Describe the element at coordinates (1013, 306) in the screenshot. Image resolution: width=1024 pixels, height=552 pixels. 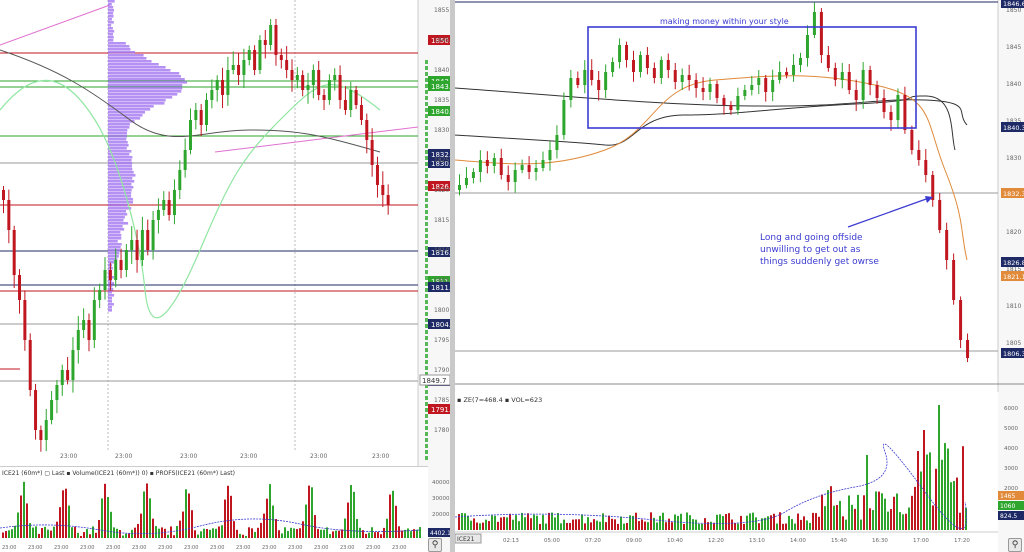
I see `axis-tick-label: 1810` at that location.